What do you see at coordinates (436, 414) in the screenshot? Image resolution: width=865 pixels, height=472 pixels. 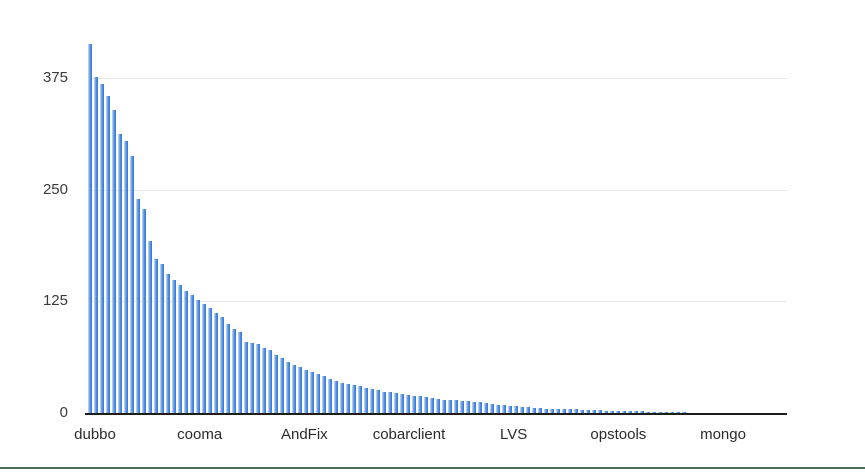 I see `x-axis-line` at bounding box center [436, 414].